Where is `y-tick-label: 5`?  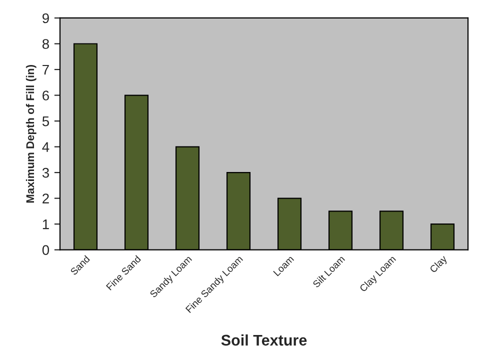
y-tick-label: 5 is located at coordinates (45, 121).